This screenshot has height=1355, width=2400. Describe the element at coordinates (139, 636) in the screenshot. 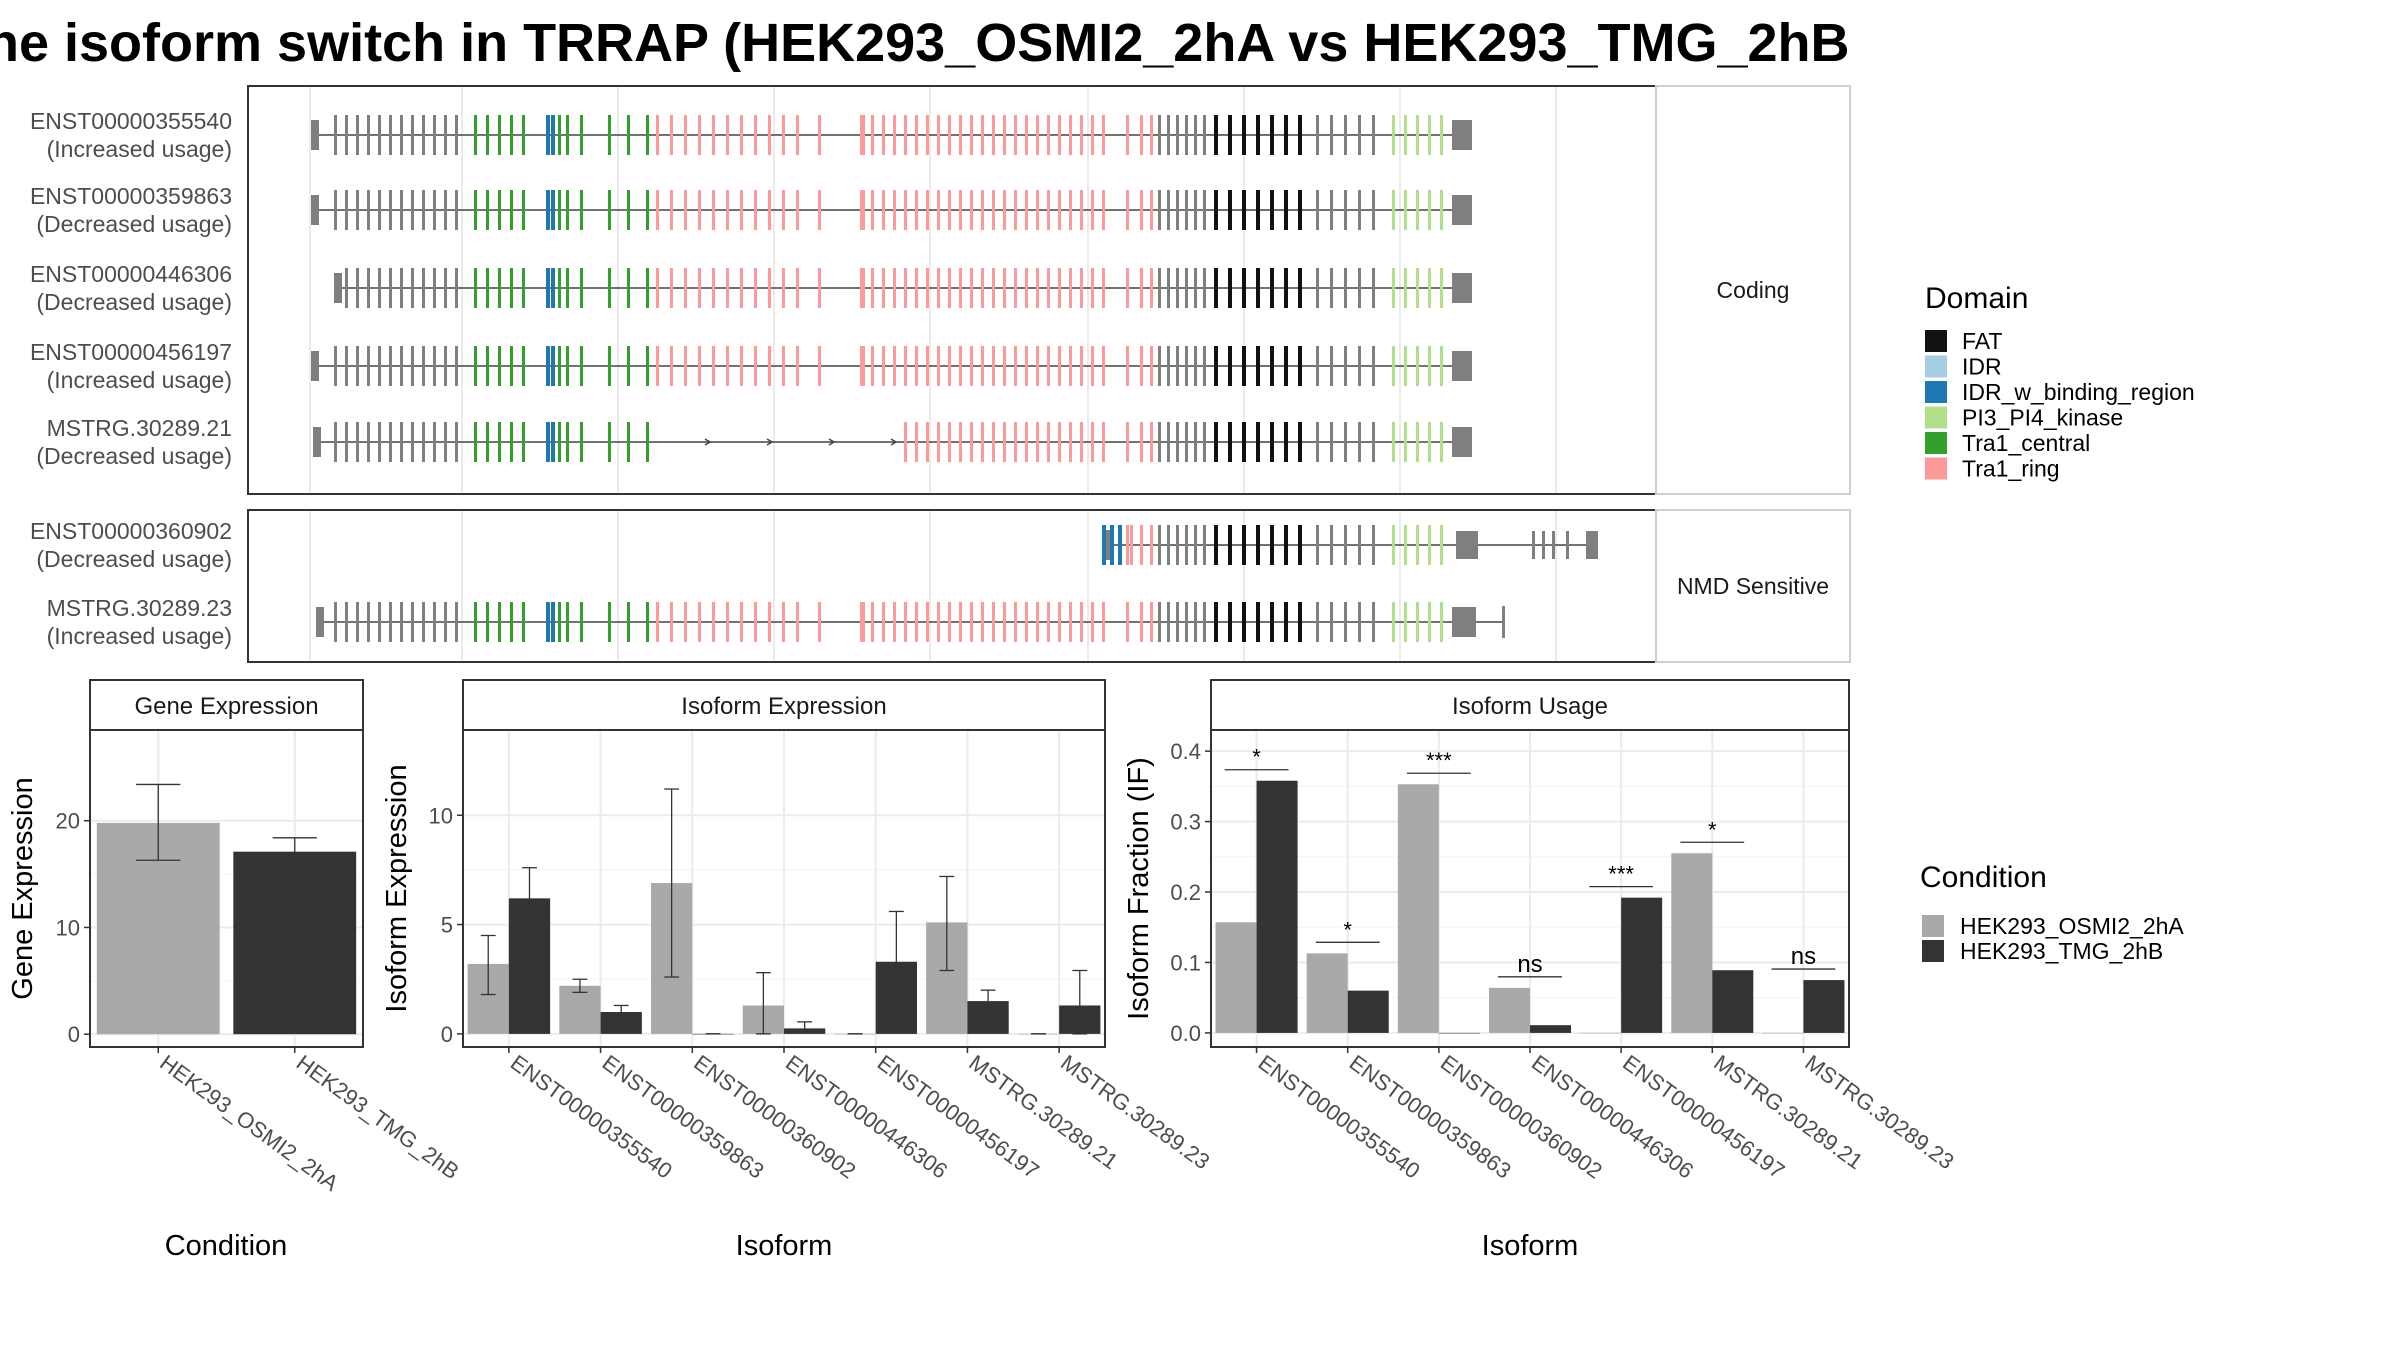

I see `transcript-usage-label: (Increased usage)` at that location.